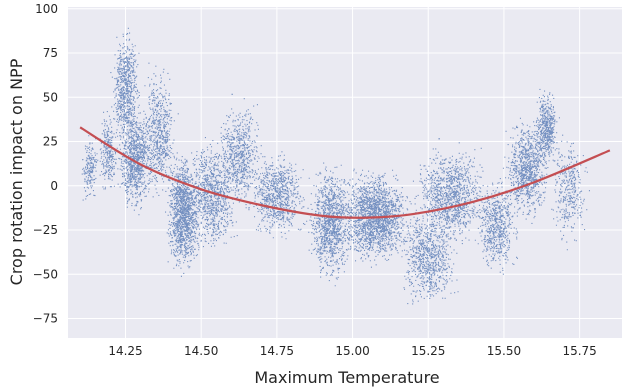 This screenshot has width=625, height=388. I want to click on y-tick-labels: −75 −50 −25 0 25 50 75 100, so click(45, 164).